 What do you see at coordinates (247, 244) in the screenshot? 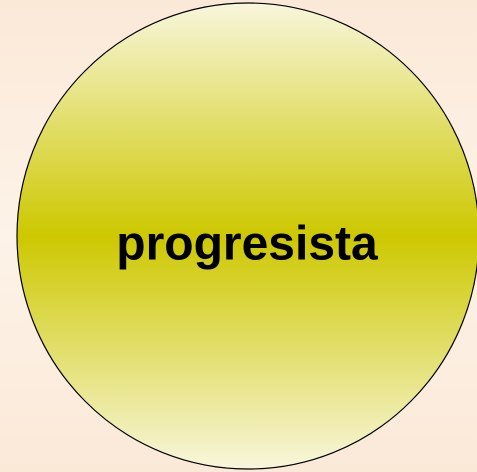
I see `circle-label: progresista` at bounding box center [247, 244].